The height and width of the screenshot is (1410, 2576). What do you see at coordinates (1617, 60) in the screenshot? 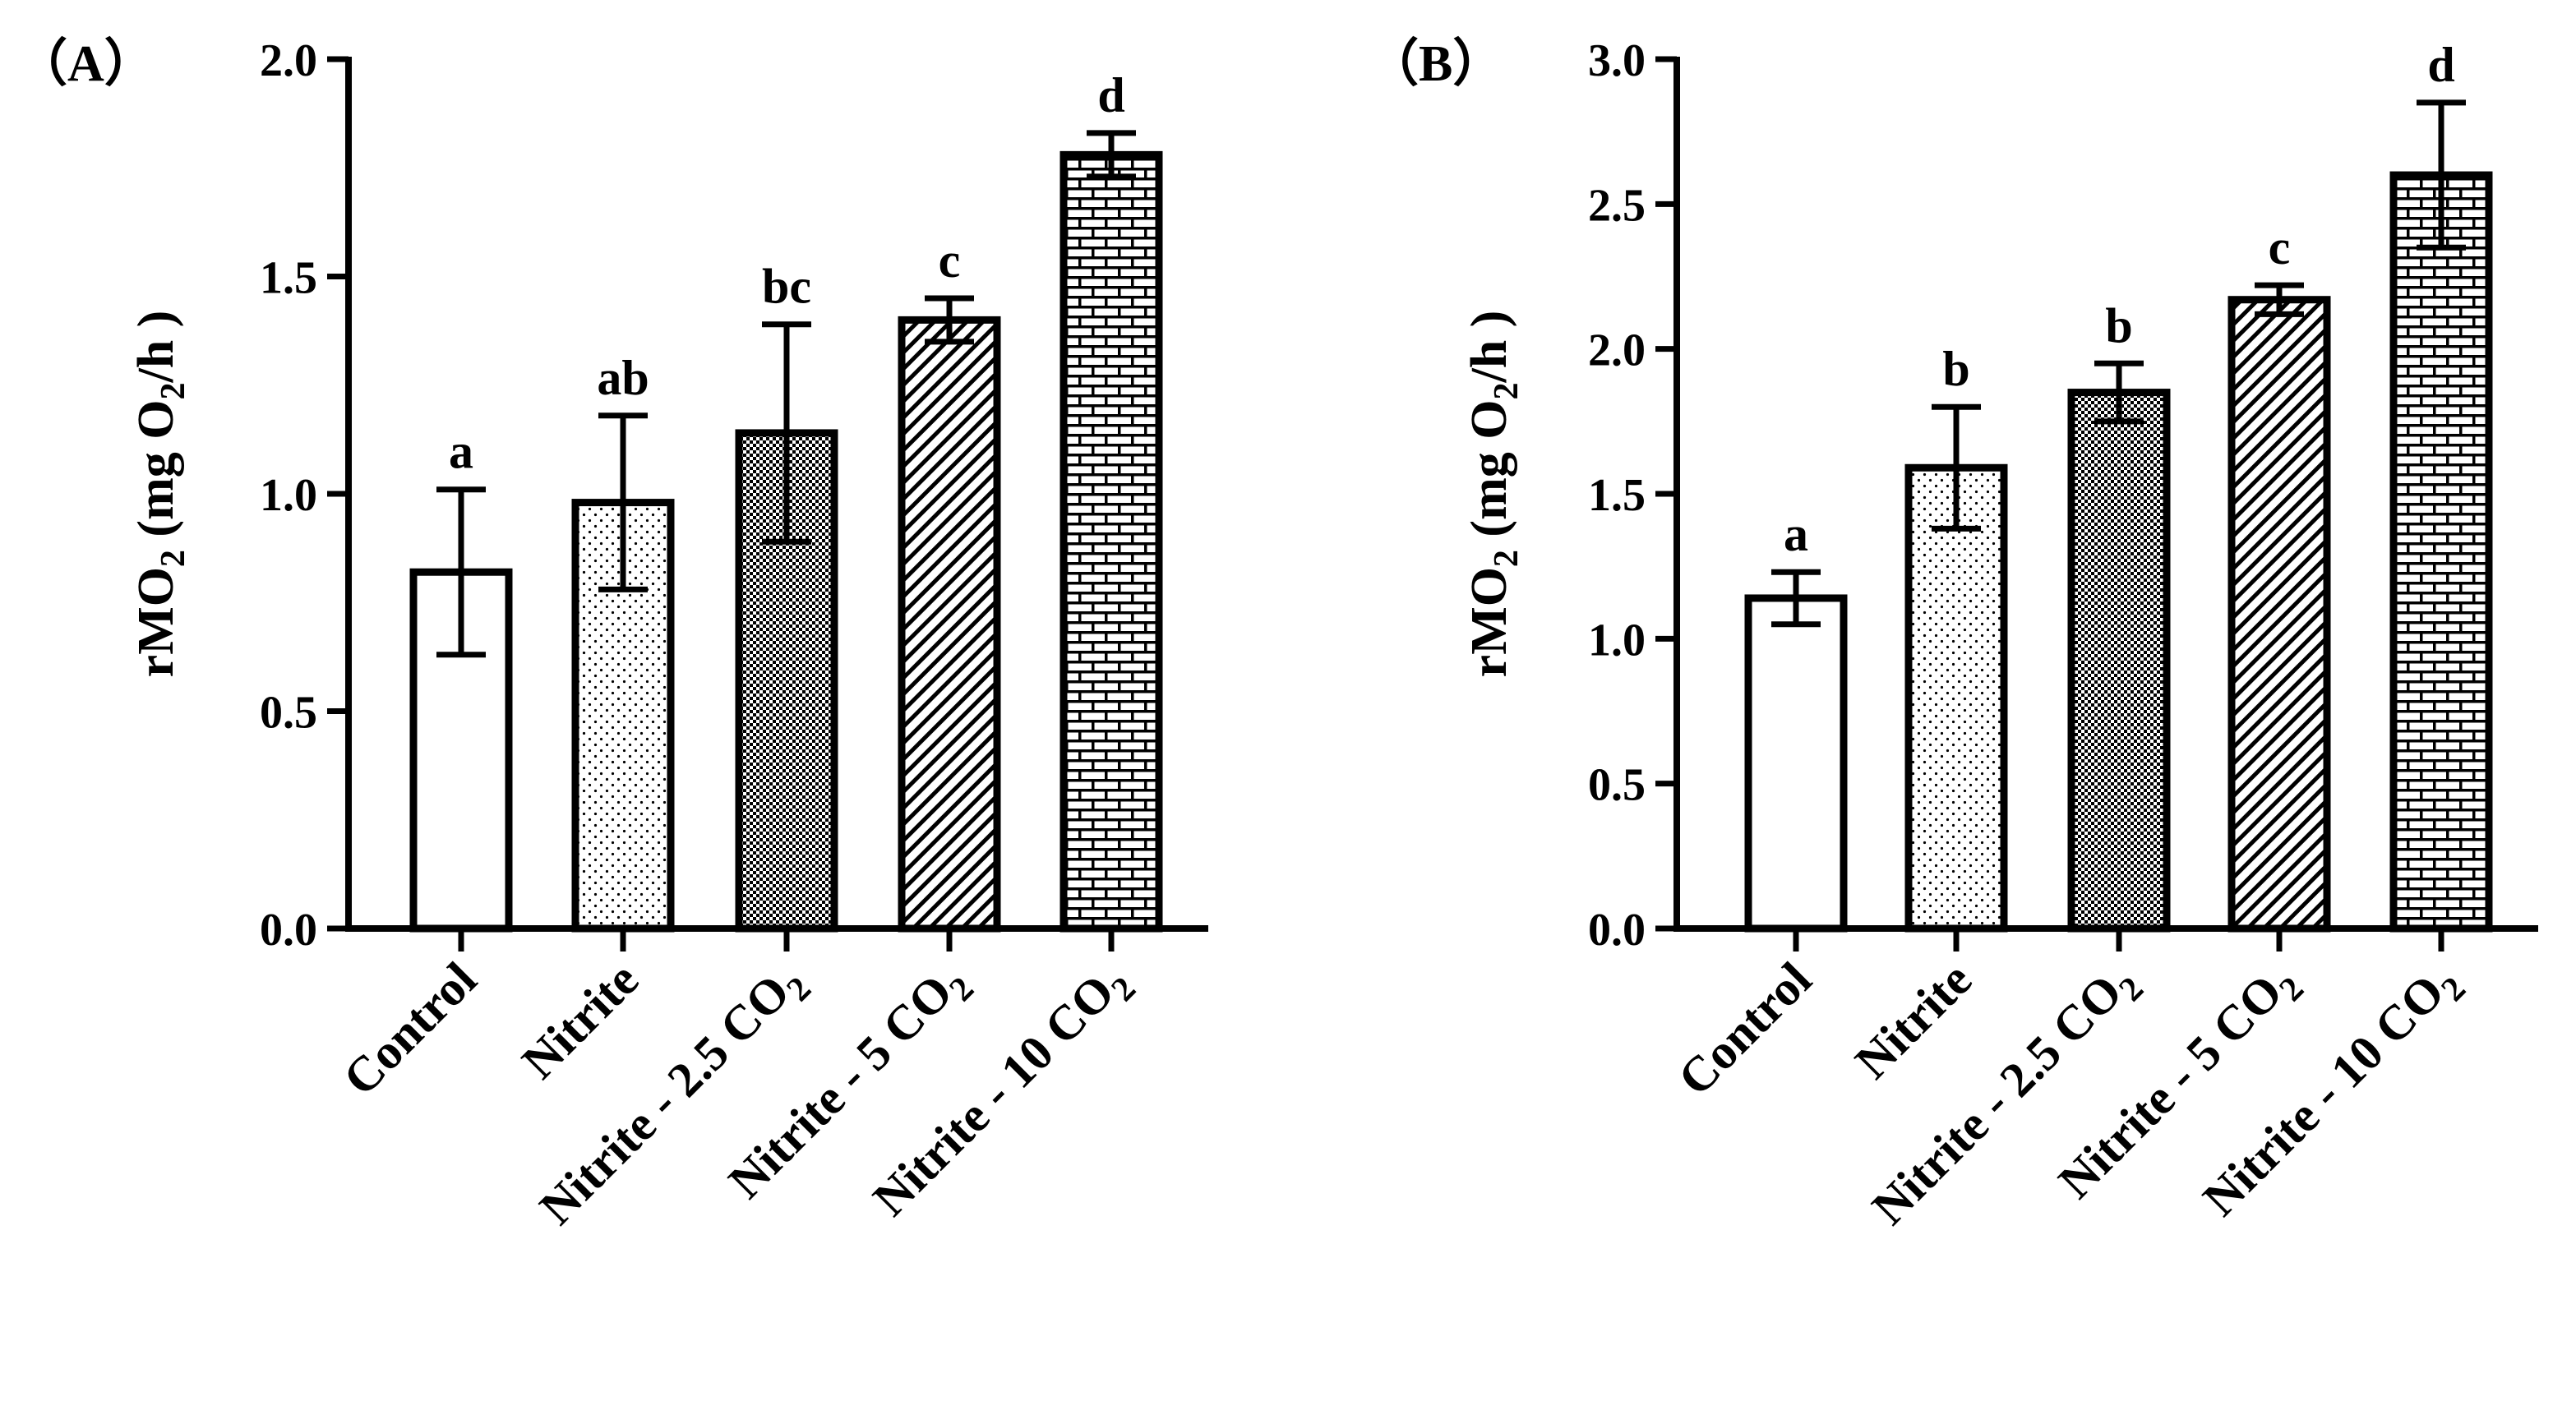
I see `y-tick-label: 3.0` at bounding box center [1617, 60].